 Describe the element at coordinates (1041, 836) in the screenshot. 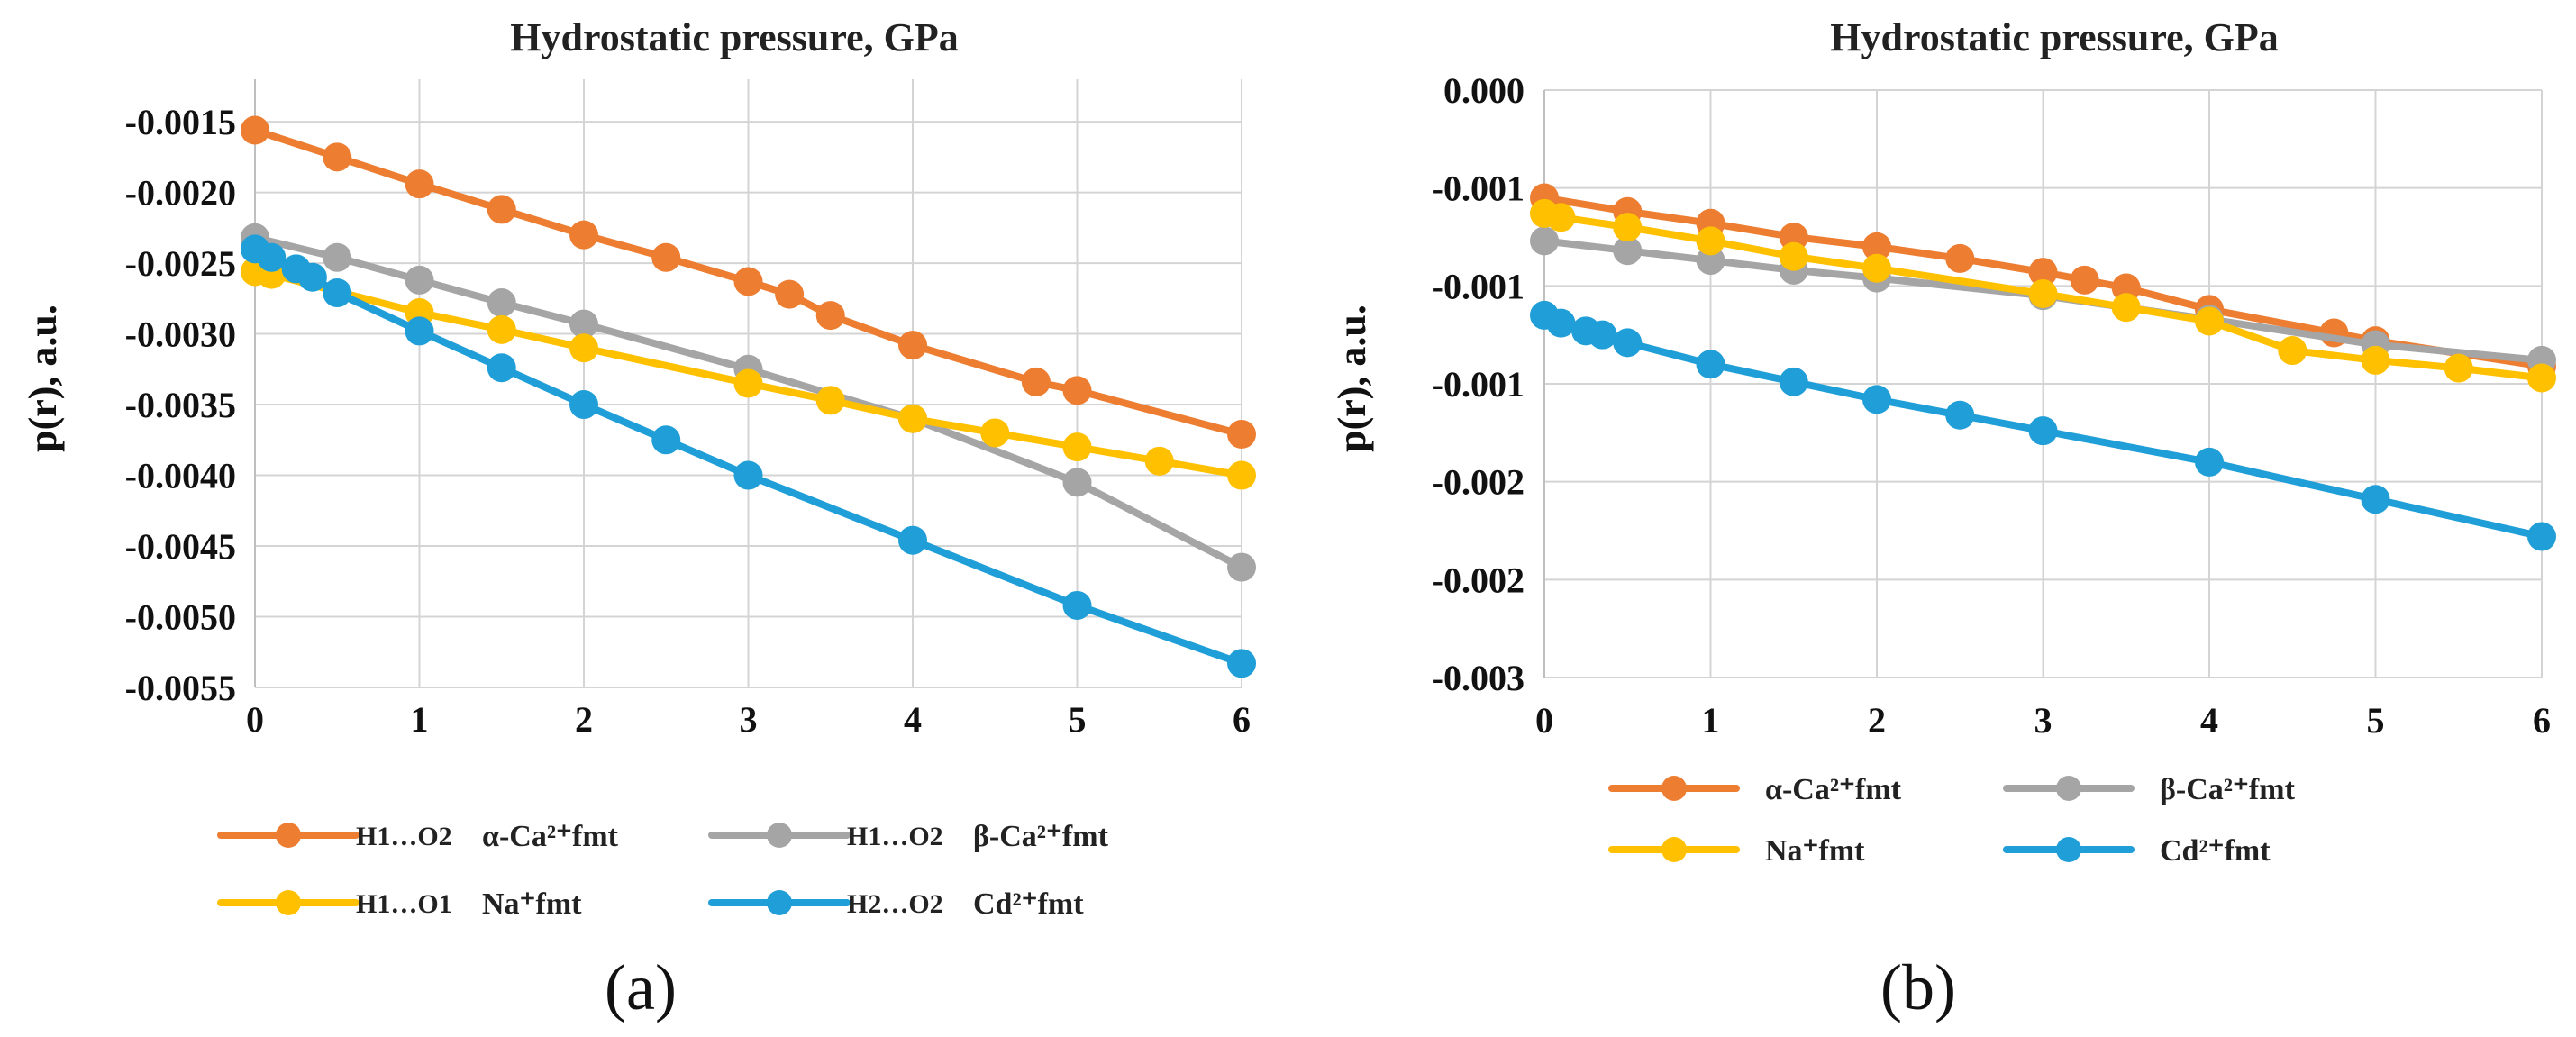

I see `legend-label: β-Ca²⁺fmt` at that location.